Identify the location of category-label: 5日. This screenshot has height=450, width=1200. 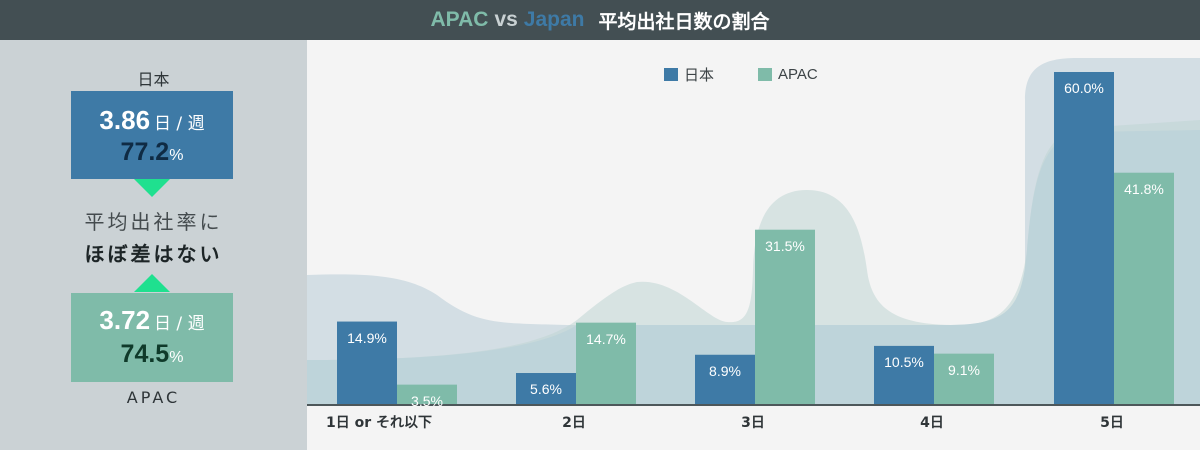
(1112, 423).